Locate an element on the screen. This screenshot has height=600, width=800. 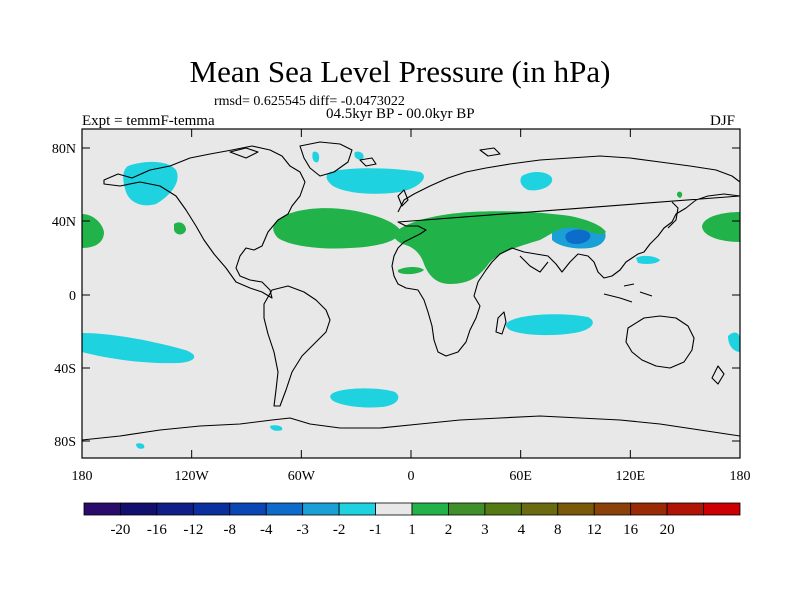
colorbar-label: 20 is located at coordinates (667, 530).